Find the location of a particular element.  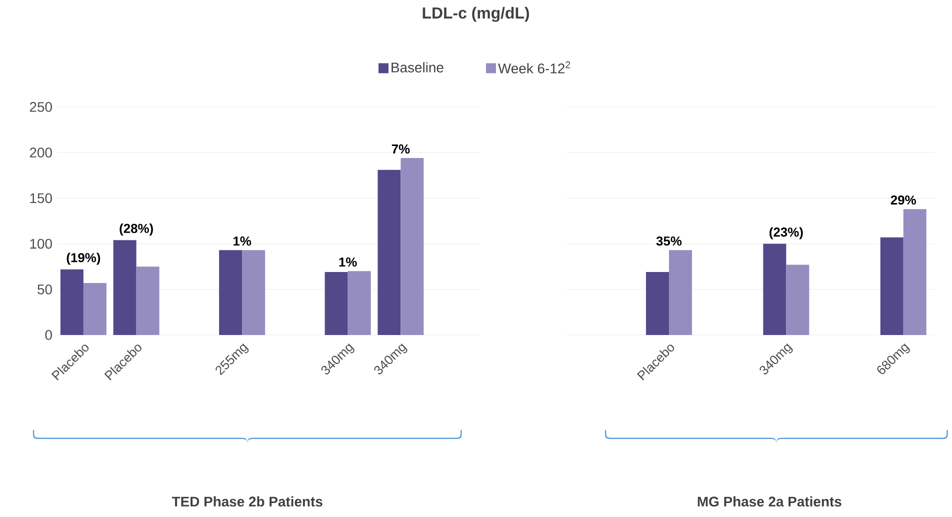

x-axis-title: MG Phase 2a Patients is located at coordinates (770, 501).